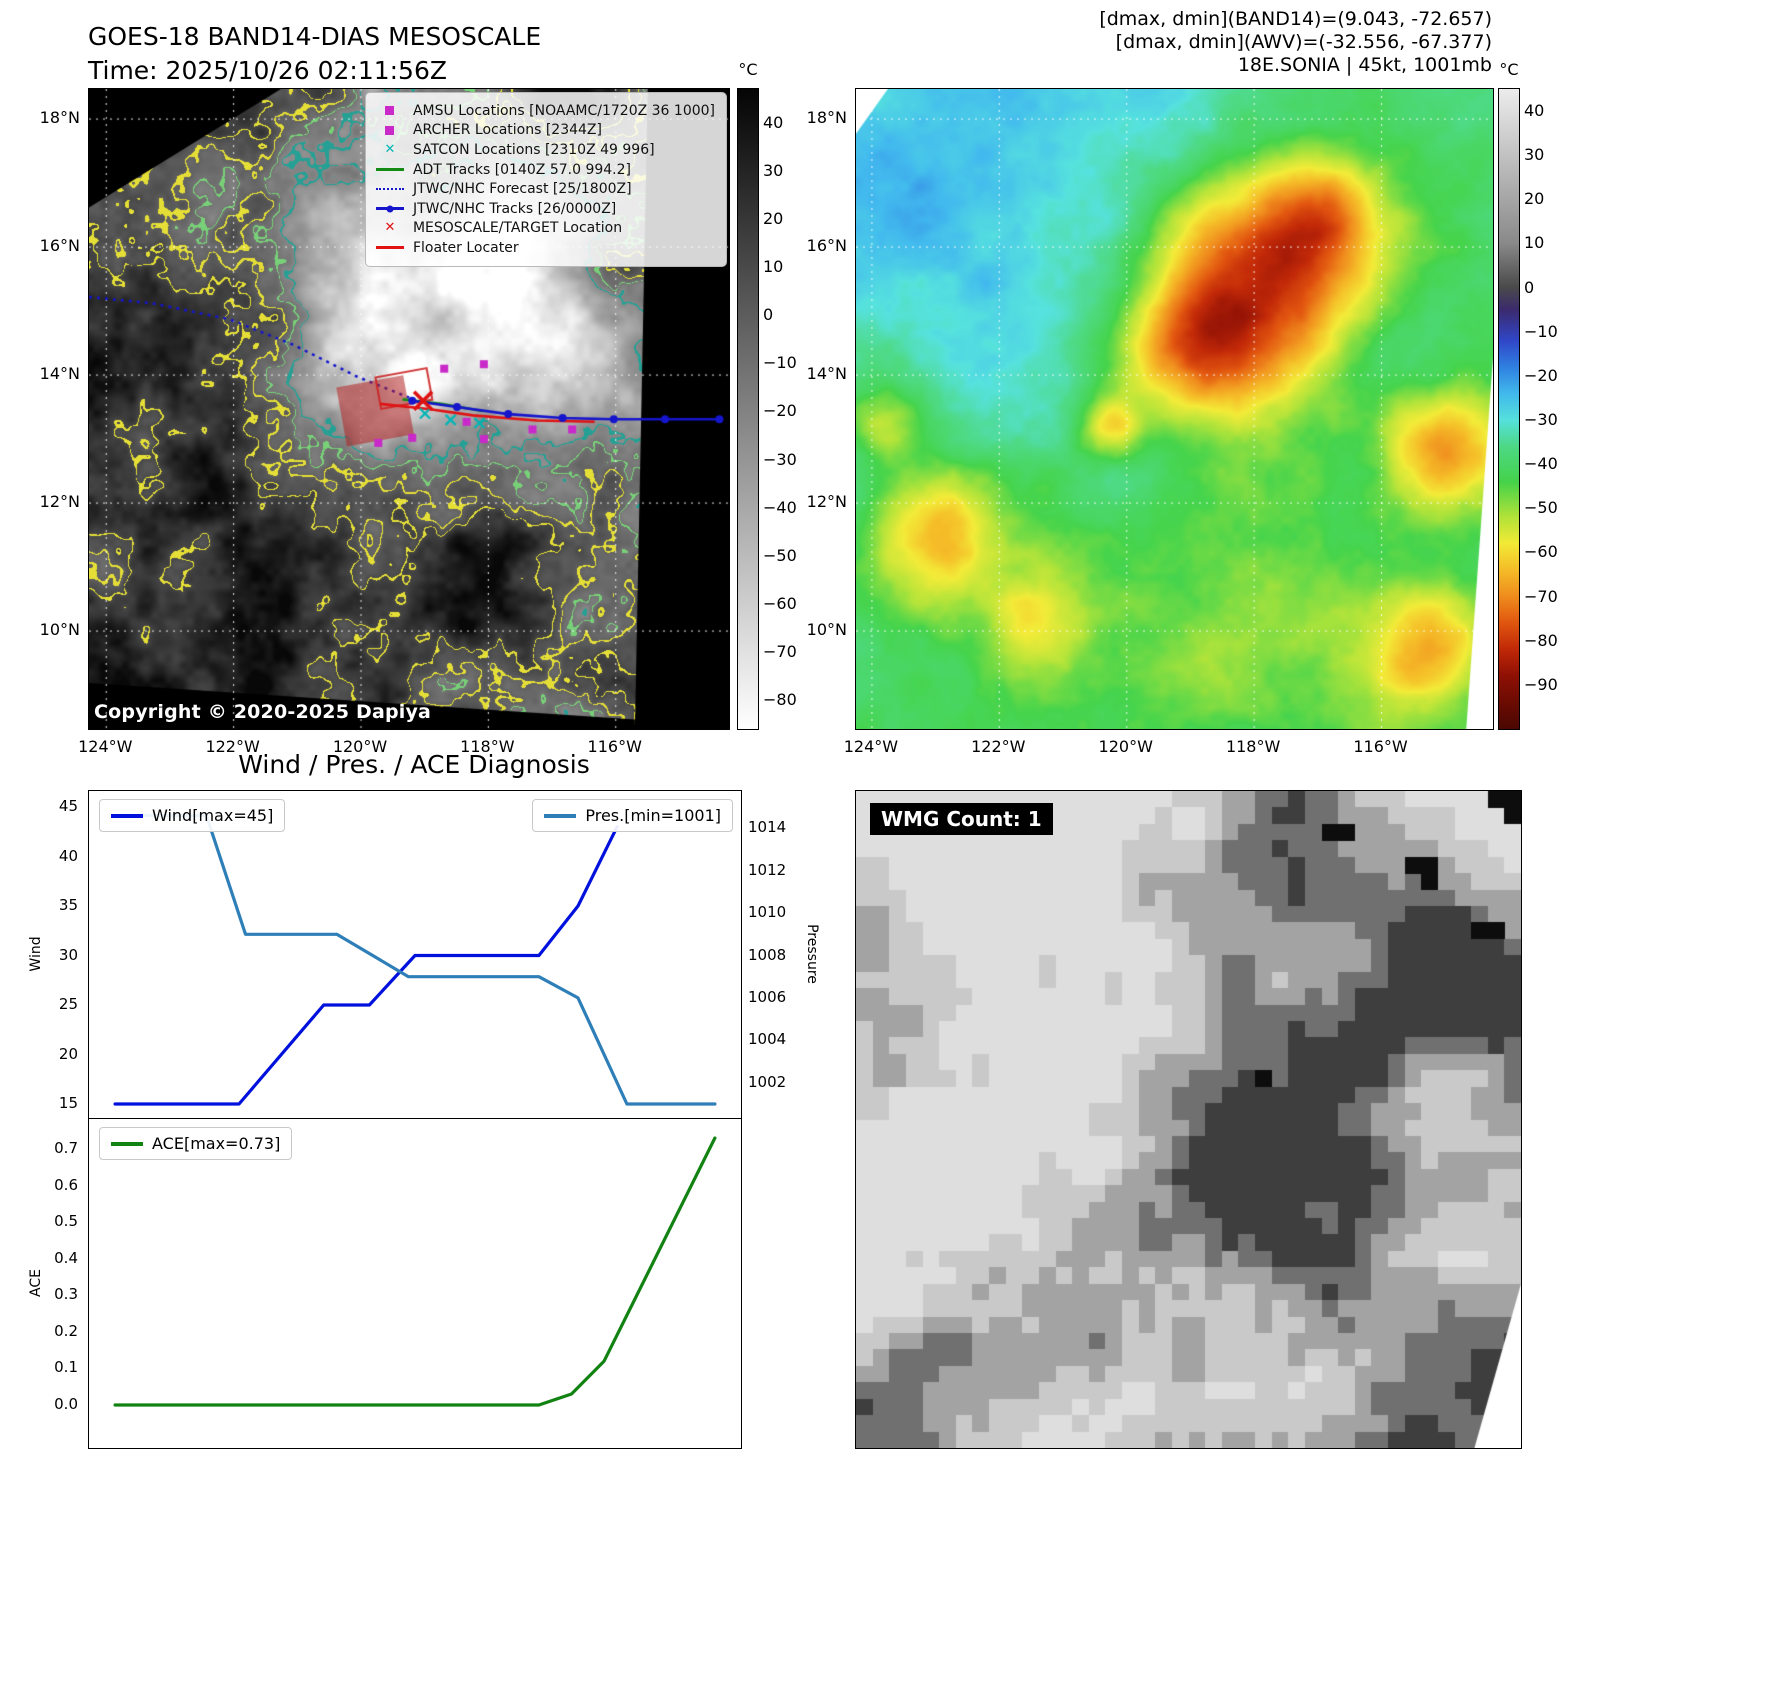 Image resolution: width=1792 pixels, height=1690 pixels. I want to click on cb2-tick: −90, so click(1541, 684).